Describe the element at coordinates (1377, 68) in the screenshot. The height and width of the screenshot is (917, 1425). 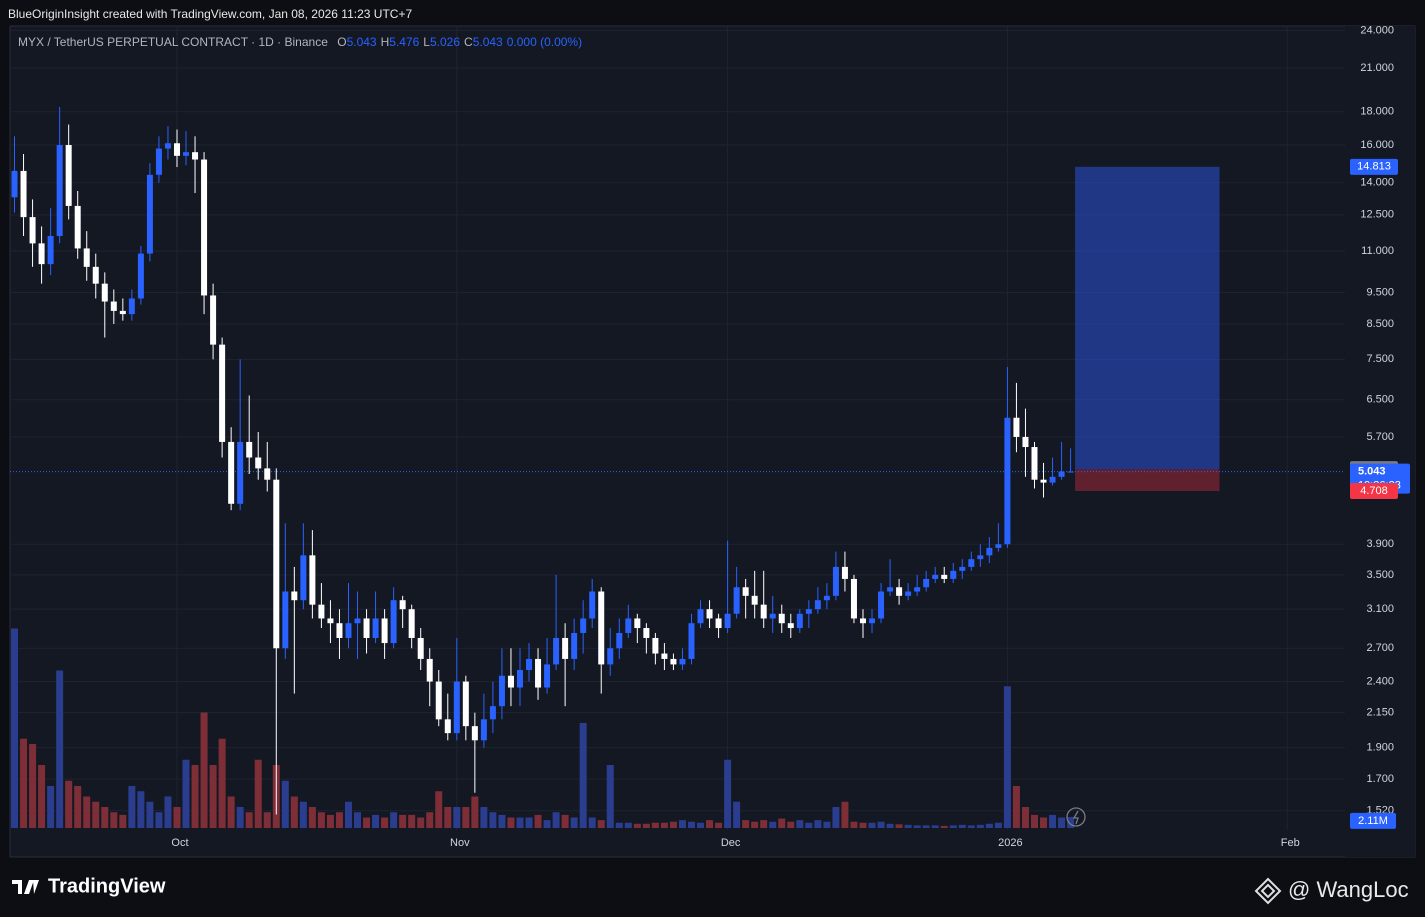
I see `y-tick-label: 21.000` at that location.